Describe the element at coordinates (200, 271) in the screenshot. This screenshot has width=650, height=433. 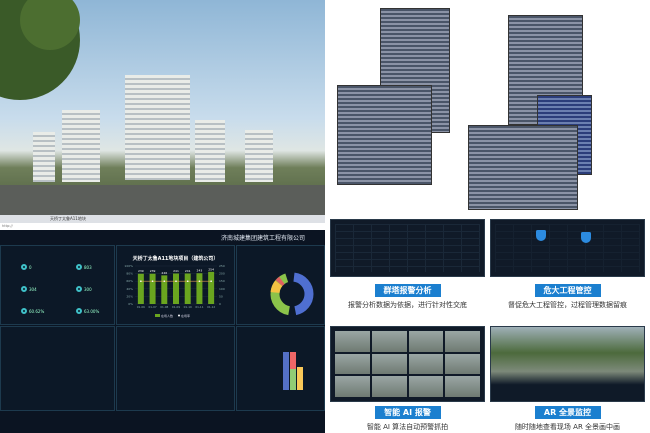
I see `bar-label: 243` at that location.